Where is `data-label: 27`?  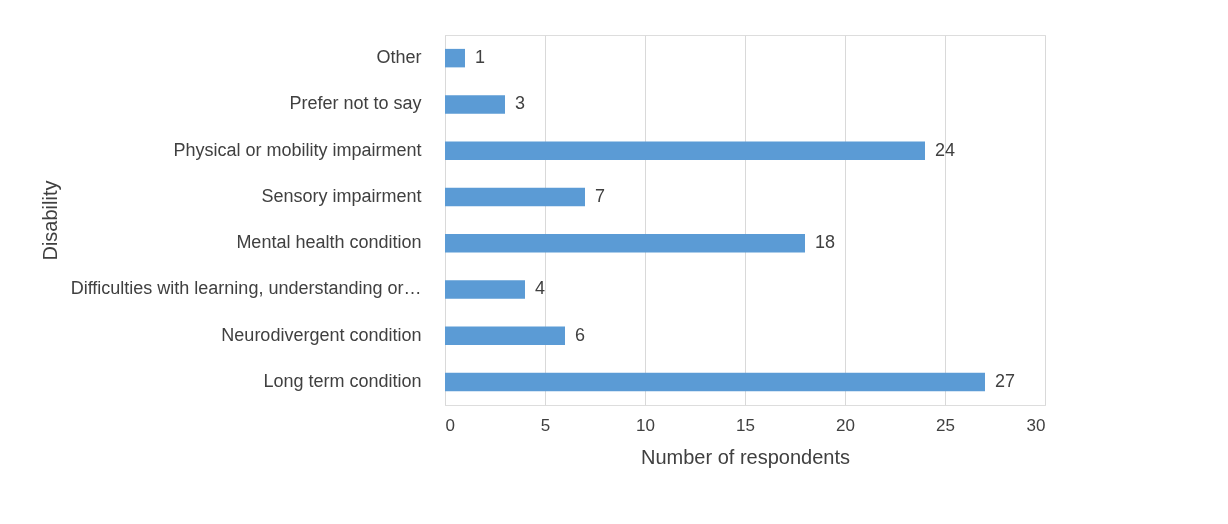 data-label: 27 is located at coordinates (1005, 380).